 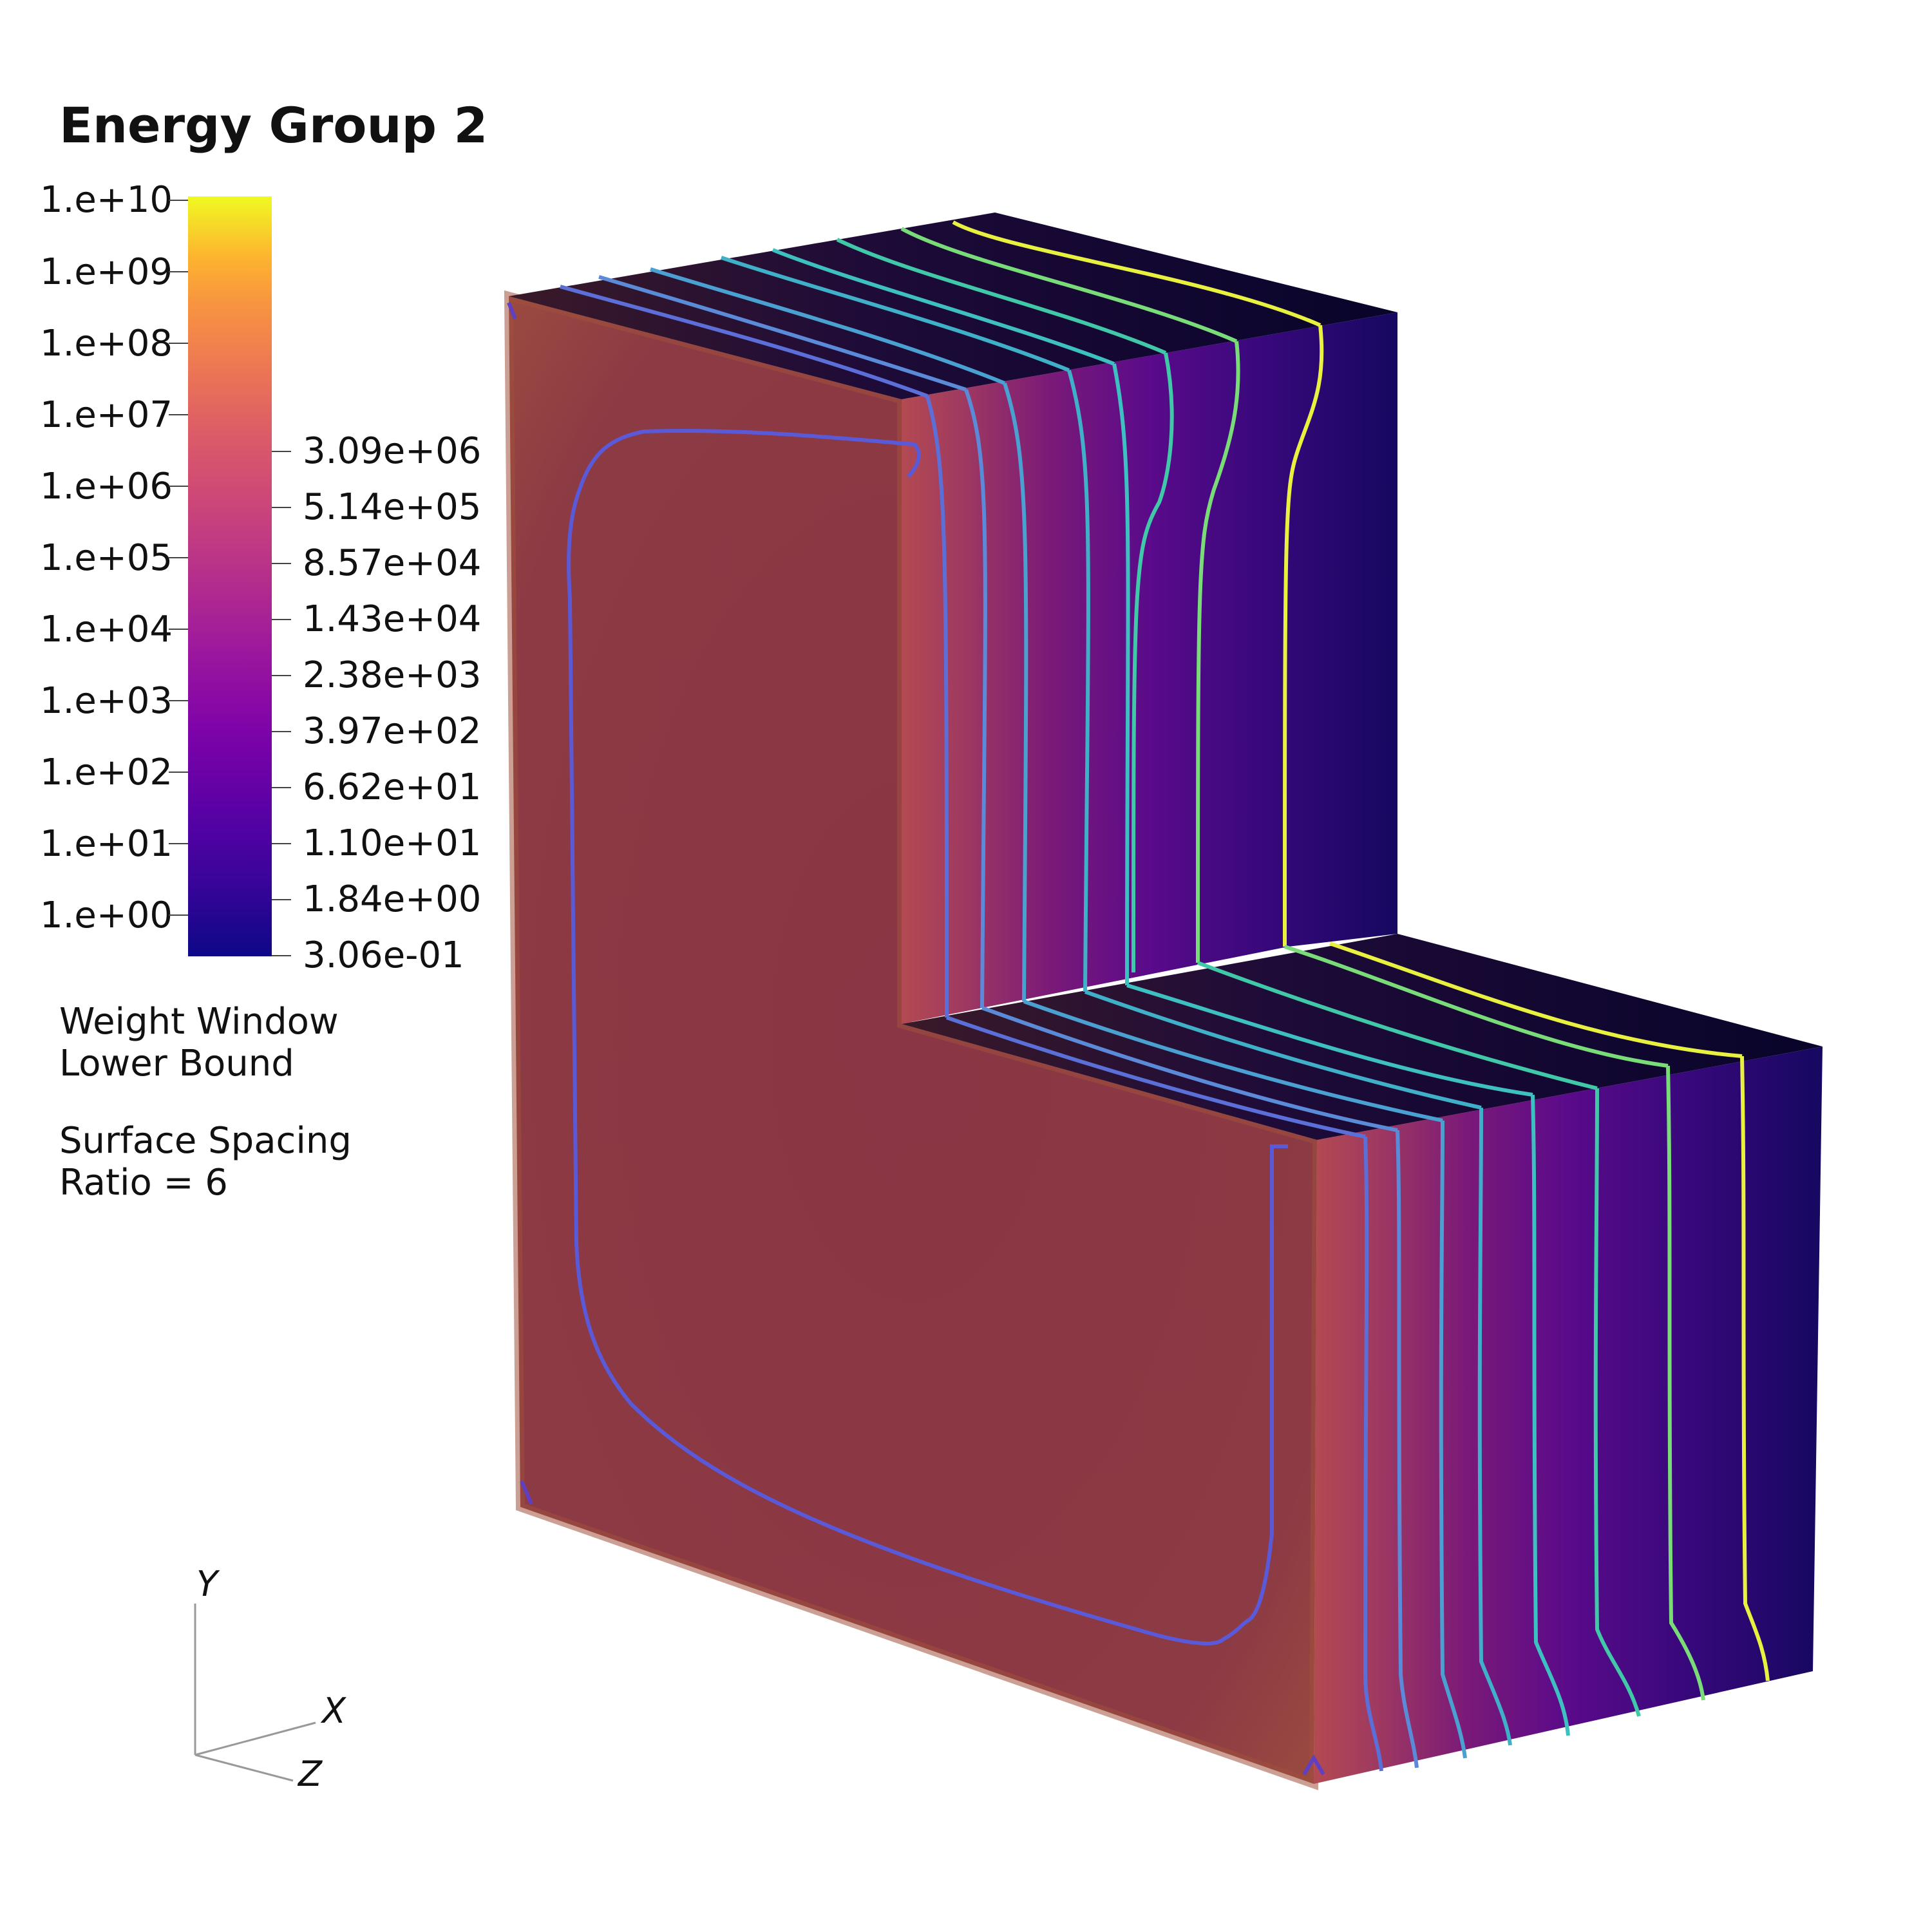 What do you see at coordinates (107, 272) in the screenshot?
I see `colorbar-left-tick: 1.e+09` at bounding box center [107, 272].